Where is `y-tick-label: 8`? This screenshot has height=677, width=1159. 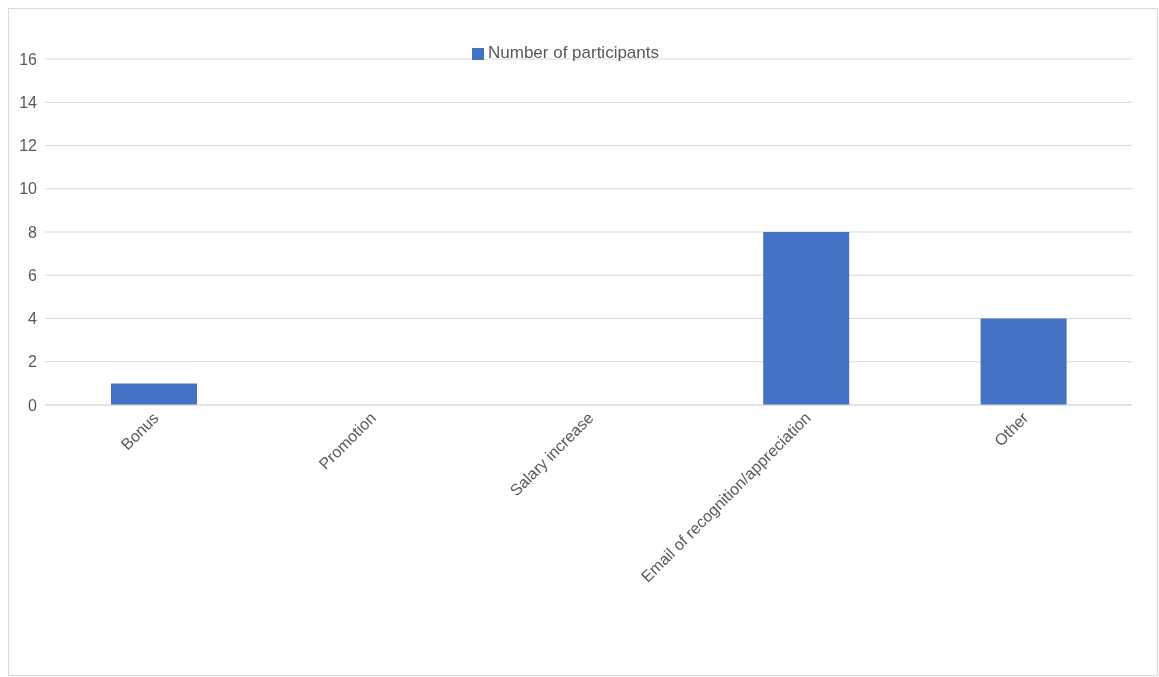
y-tick-label: 8 is located at coordinates (33, 232).